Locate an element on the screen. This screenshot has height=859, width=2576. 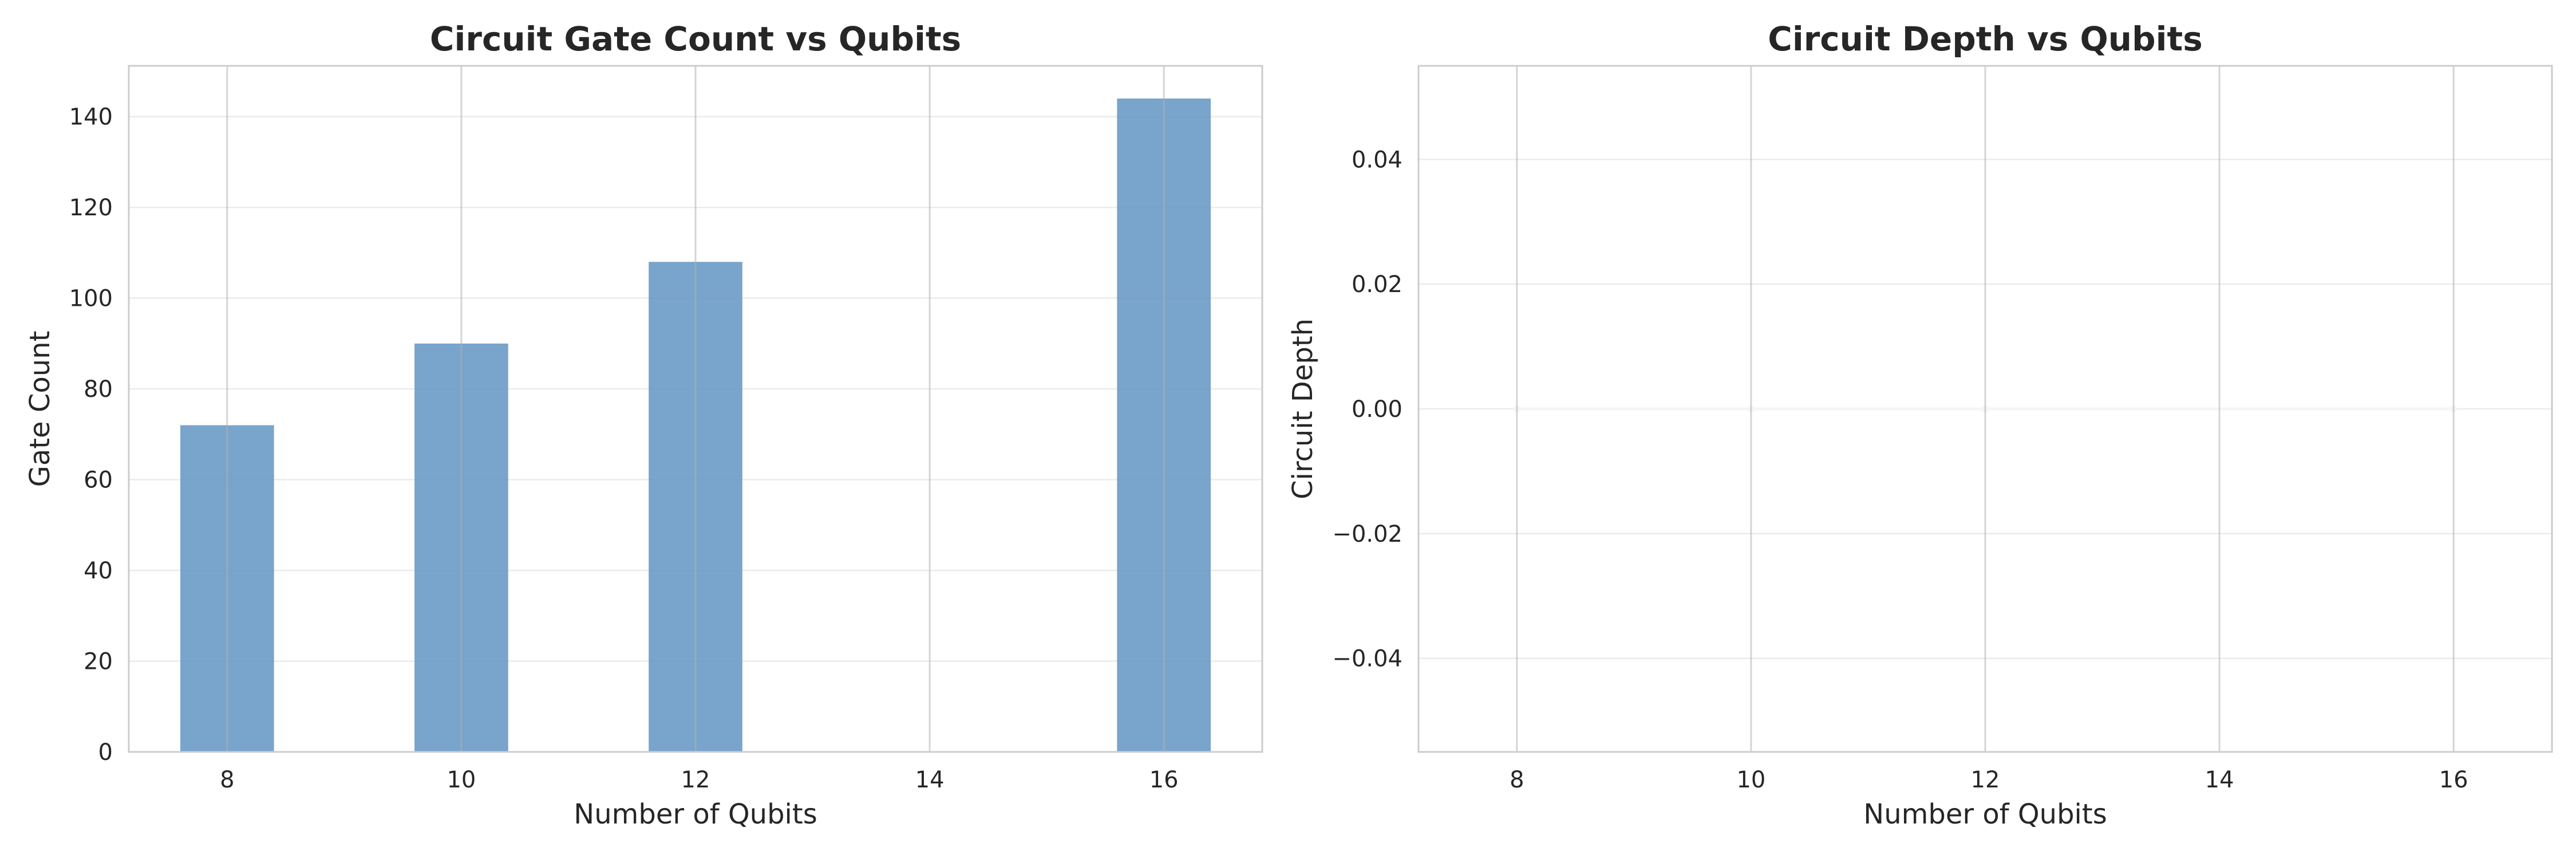
gate-count-x-tick-label: 10 is located at coordinates (461, 780).